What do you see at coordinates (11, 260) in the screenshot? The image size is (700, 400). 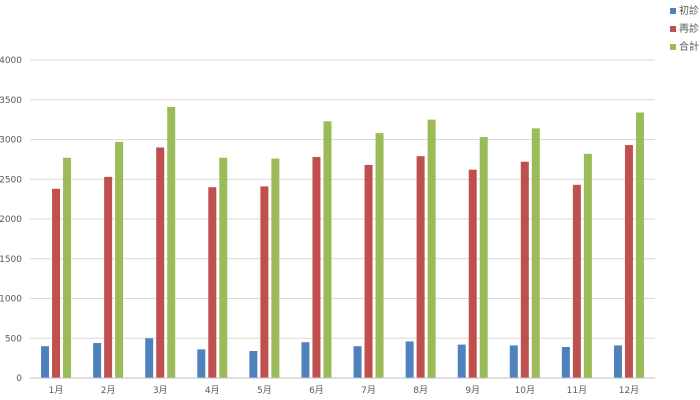 I see `y-tick-label: 1500` at bounding box center [11, 260].